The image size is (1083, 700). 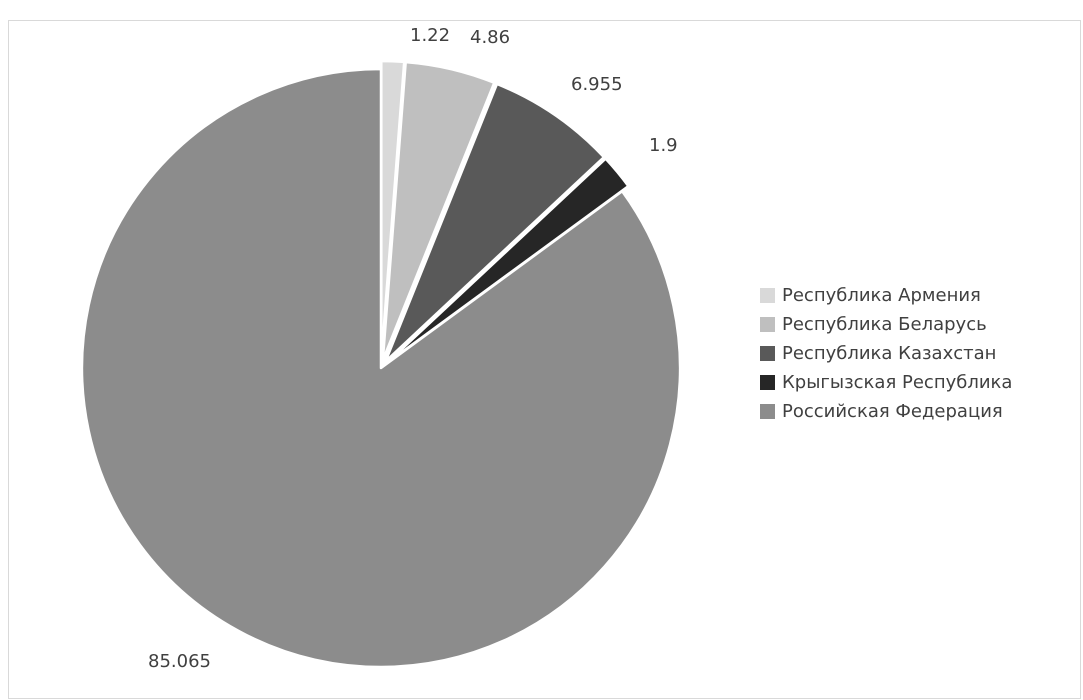 I want to click on legend-item-russia: Российская Федерация, so click(x=886, y=411).